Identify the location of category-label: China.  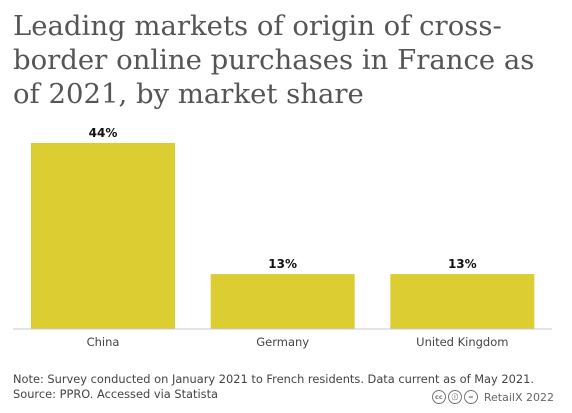
(103, 342).